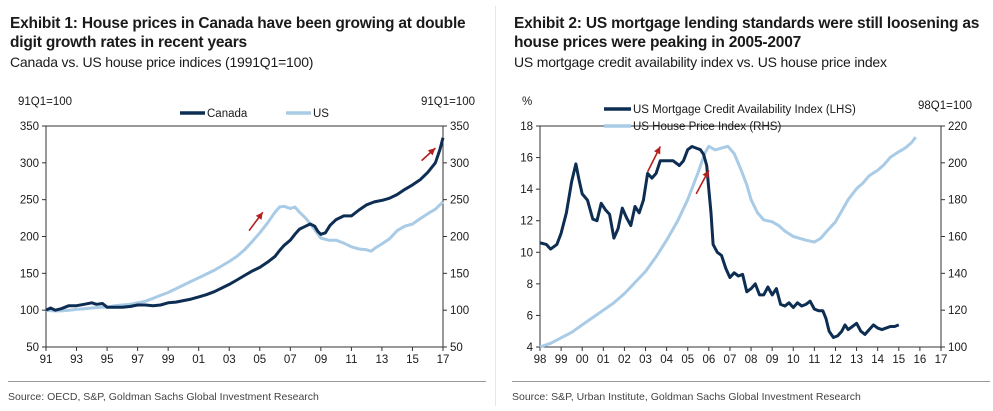 The image size is (993, 411). What do you see at coordinates (495, 206) in the screenshot?
I see `panel-divider` at bounding box center [495, 206].